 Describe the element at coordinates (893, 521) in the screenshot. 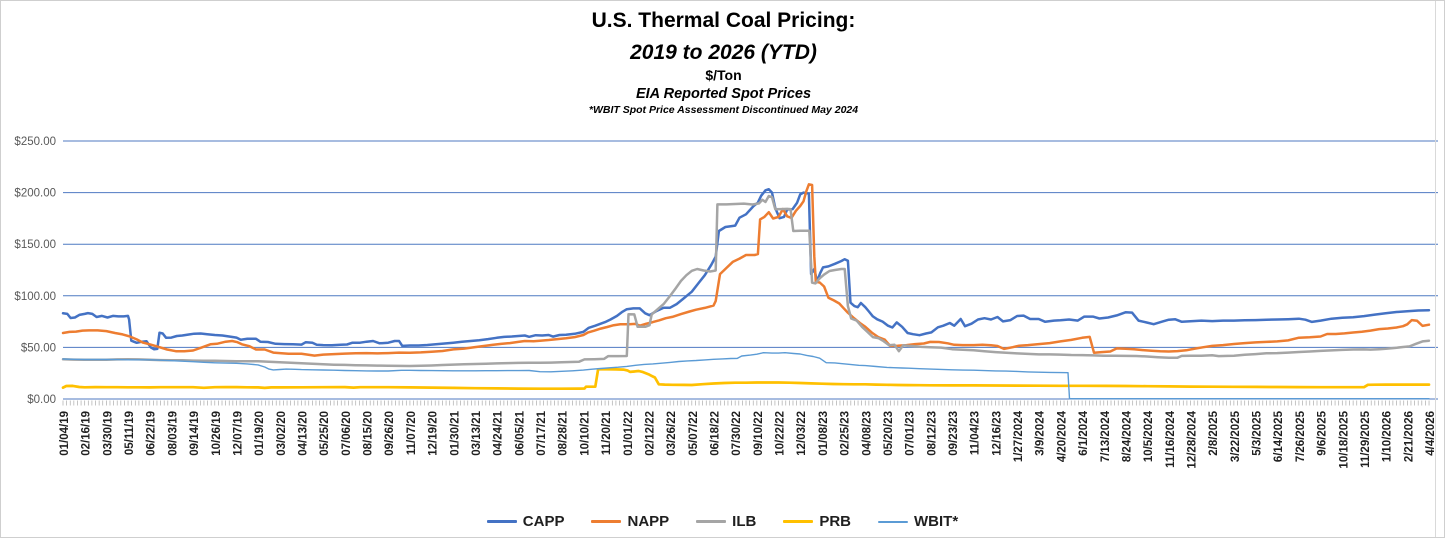

I see `wbit-legend-line` at that location.